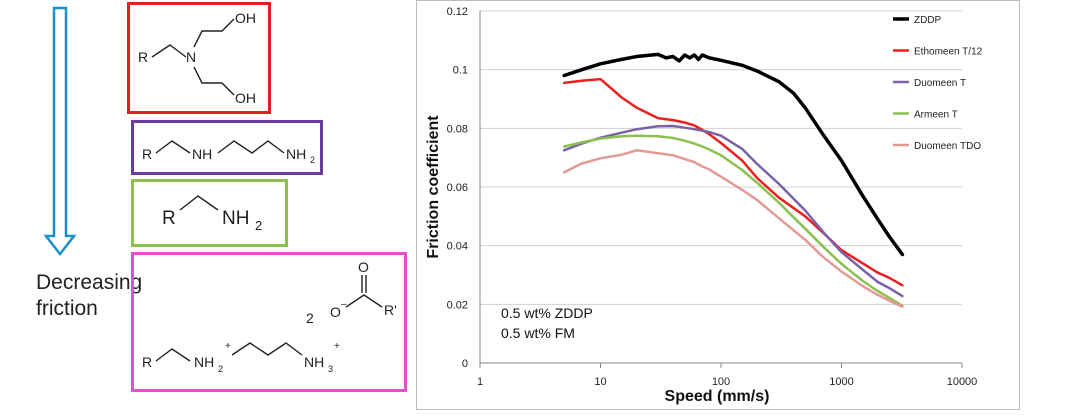 The width and height of the screenshot is (1080, 420). Describe the element at coordinates (310, 318) in the screenshot. I see `salt-count-label: 2` at that location.